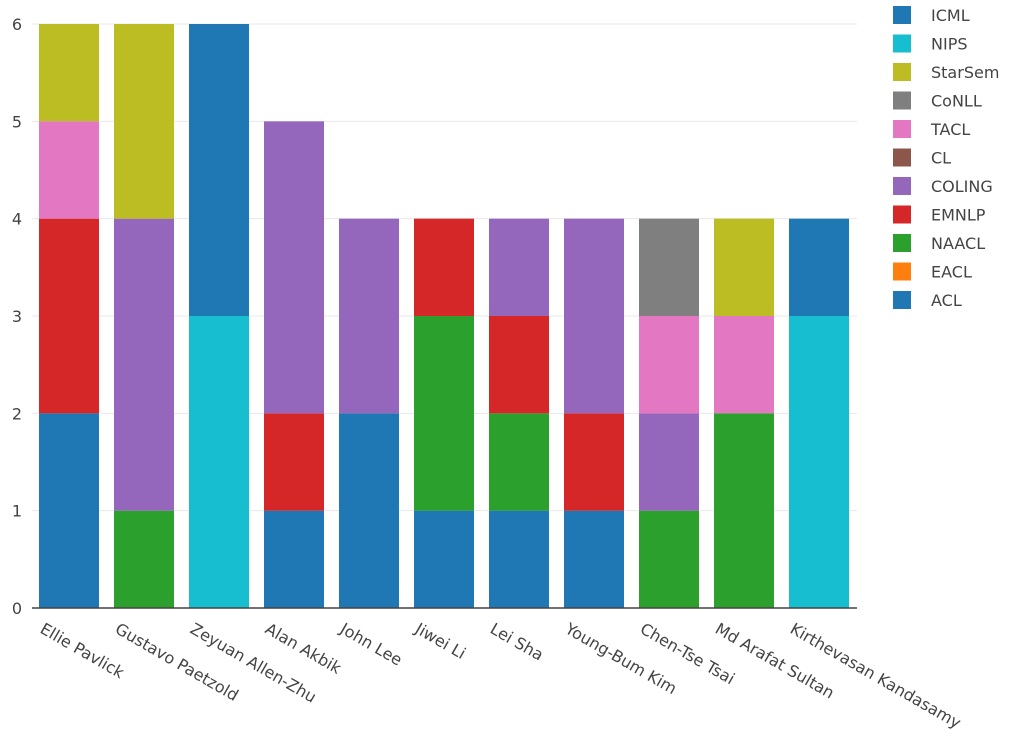 The image size is (1020, 755). What do you see at coordinates (941, 158) in the screenshot?
I see `legend-label: CL` at bounding box center [941, 158].